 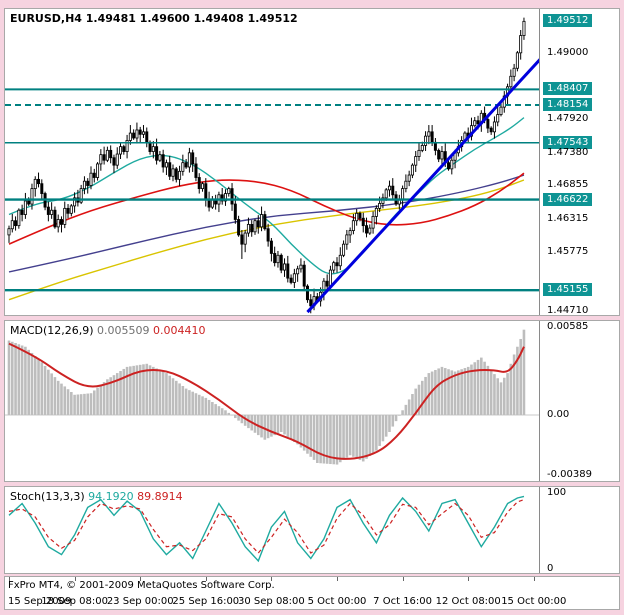 I want to click on price-scale-badge: 1.49512, so click(x=568, y=21).